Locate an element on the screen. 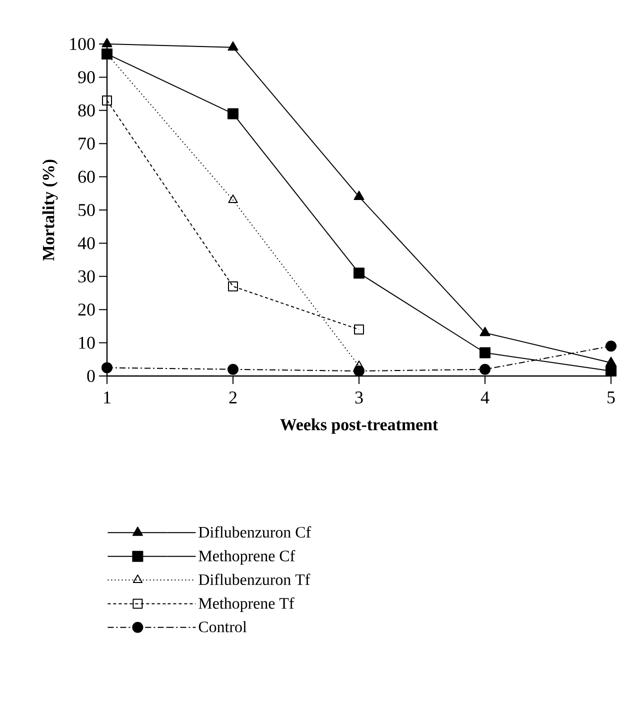 The image size is (617, 706). x-axis-title: Weeks post-treatment is located at coordinates (359, 426).